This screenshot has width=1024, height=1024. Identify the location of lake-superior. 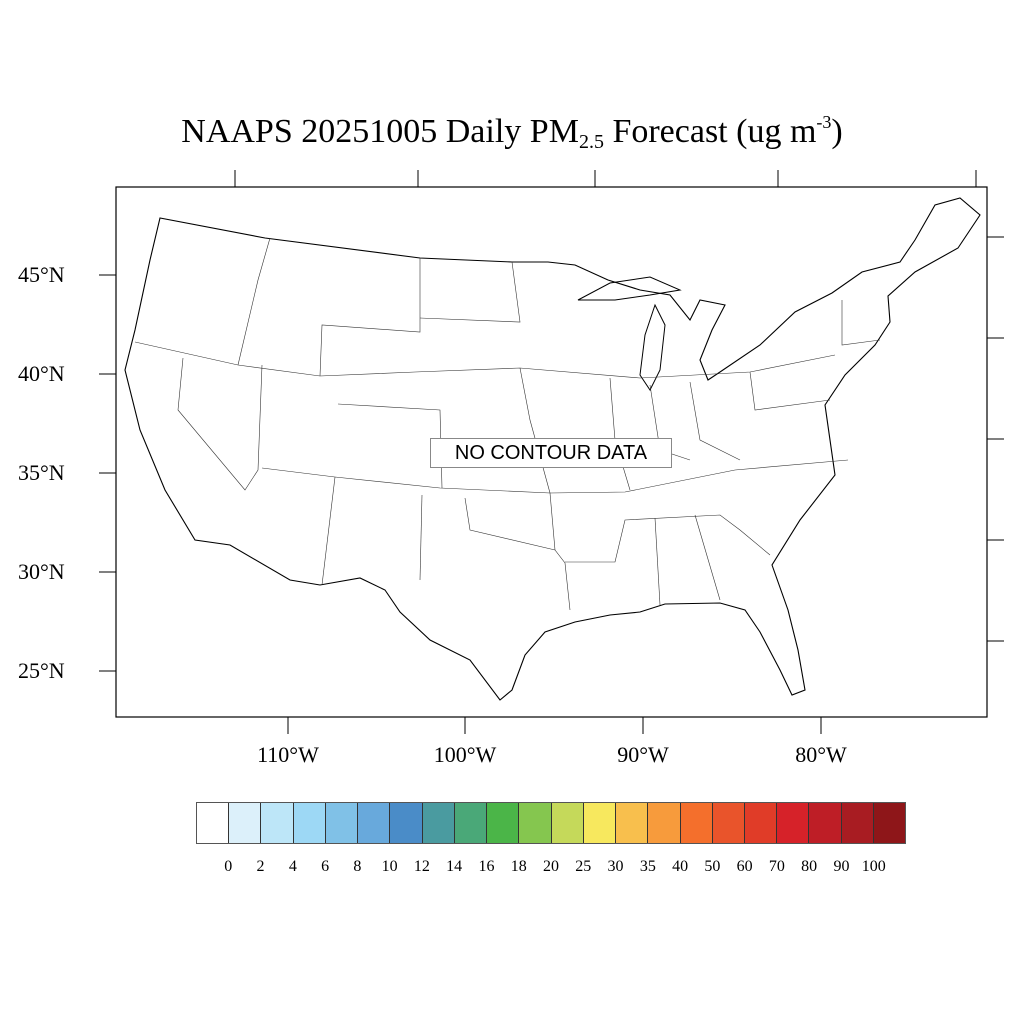
(629, 288).